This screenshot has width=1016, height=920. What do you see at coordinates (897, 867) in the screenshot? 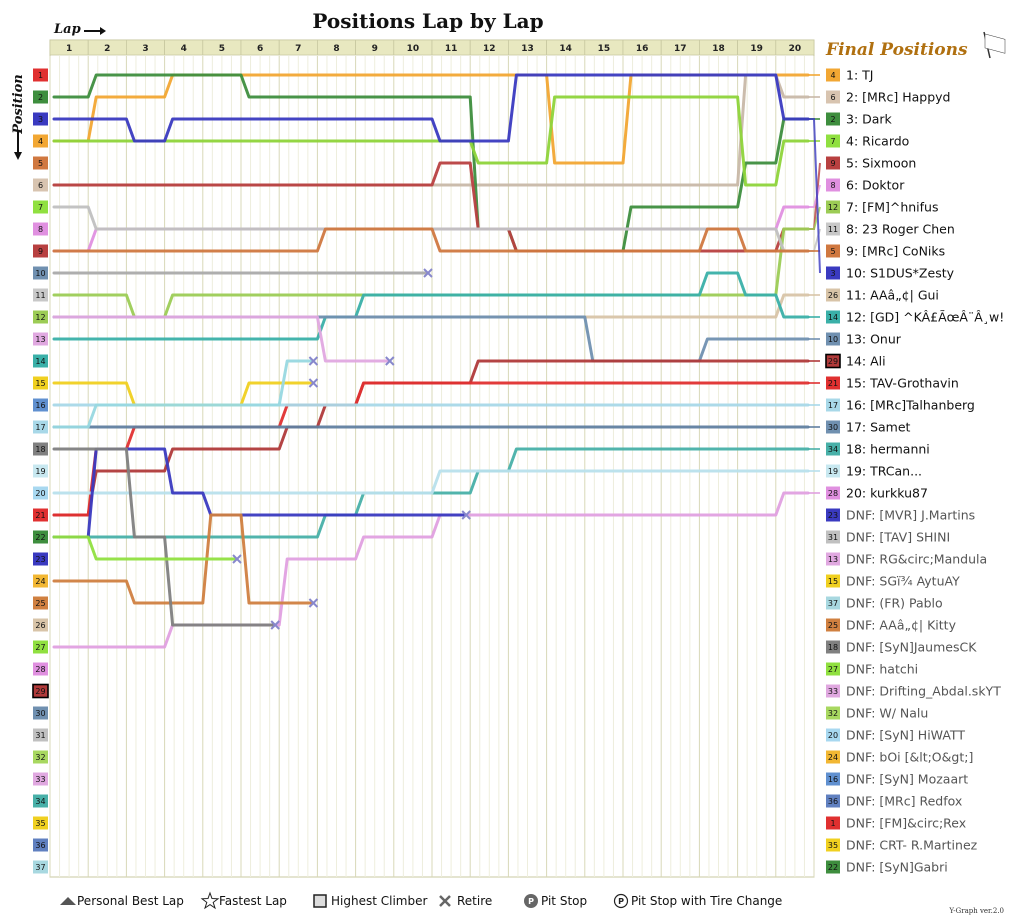
I see `final-list-label: DNF: [SyN]Gabri` at bounding box center [897, 867].